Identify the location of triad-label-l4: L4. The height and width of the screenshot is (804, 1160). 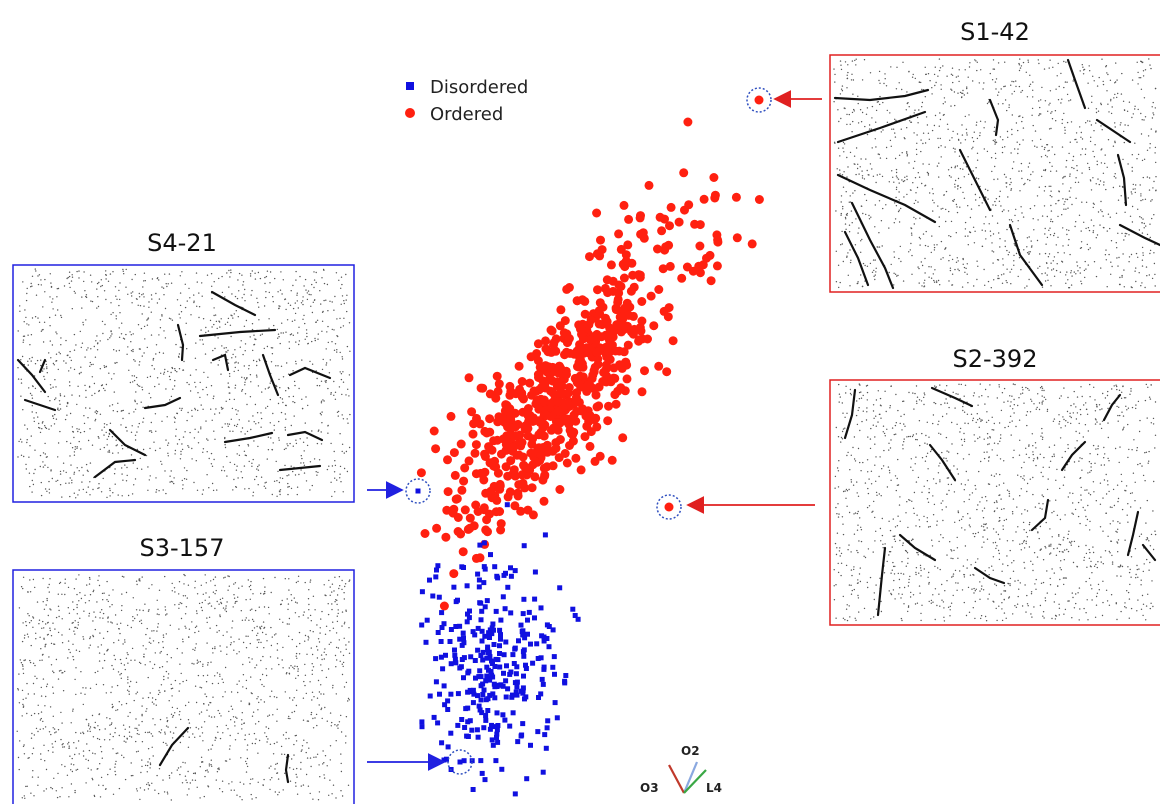
(714, 788).